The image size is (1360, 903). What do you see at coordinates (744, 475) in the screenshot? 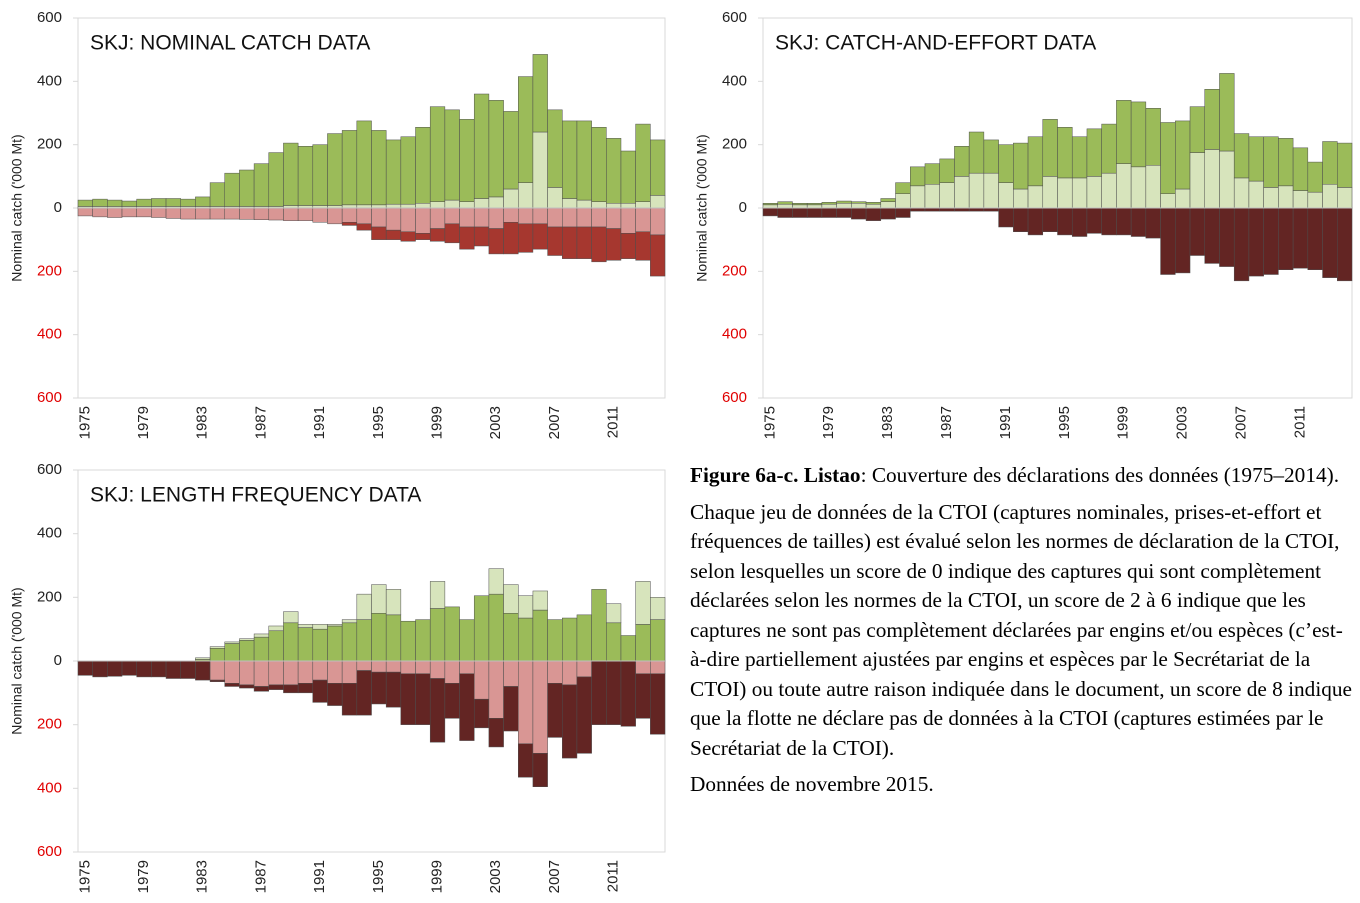
I see `figure-label: Figure 6a-c.` at bounding box center [744, 475].